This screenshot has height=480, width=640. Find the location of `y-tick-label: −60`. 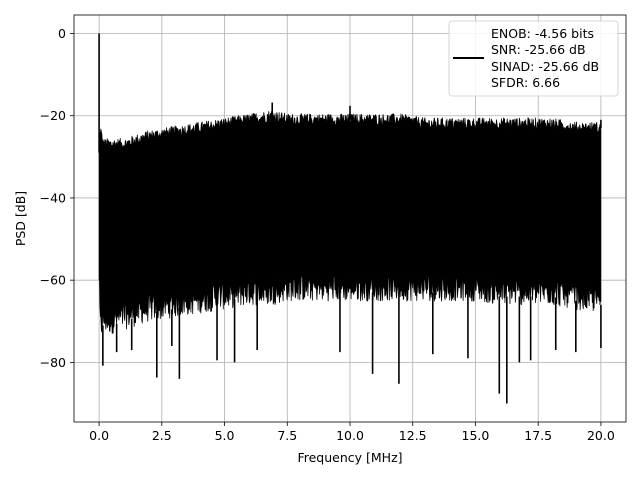

y-tick-label: −60 is located at coordinates (53, 280).